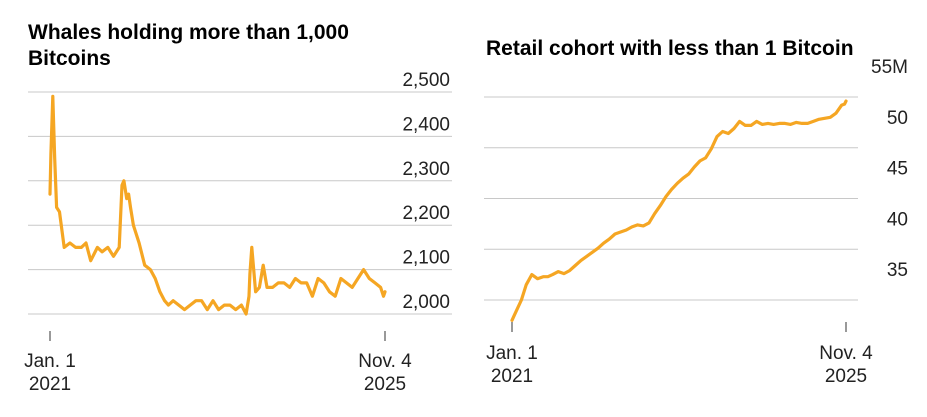 Image resolution: width=927 pixels, height=417 pixels. What do you see at coordinates (846, 353) in the screenshot?
I see `retail-xtick-label-1-line1: Nov. 4` at bounding box center [846, 353].